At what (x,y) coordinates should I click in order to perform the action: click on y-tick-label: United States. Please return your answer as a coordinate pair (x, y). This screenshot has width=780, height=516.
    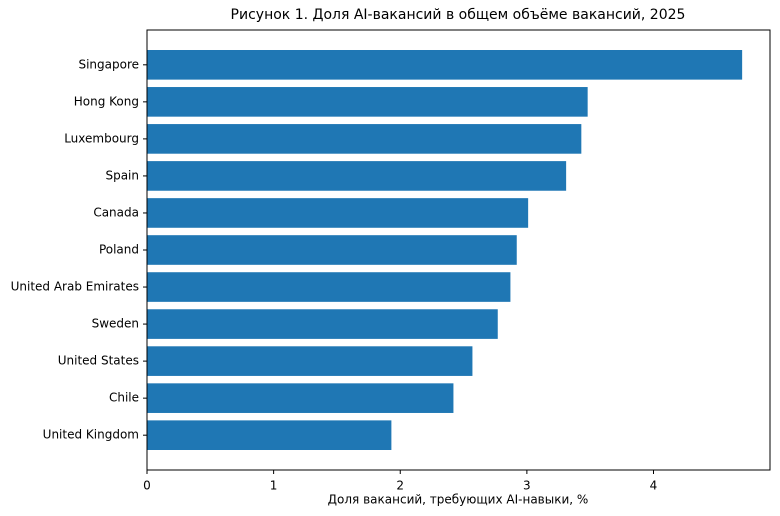
    Looking at the image, I should click on (98, 361).